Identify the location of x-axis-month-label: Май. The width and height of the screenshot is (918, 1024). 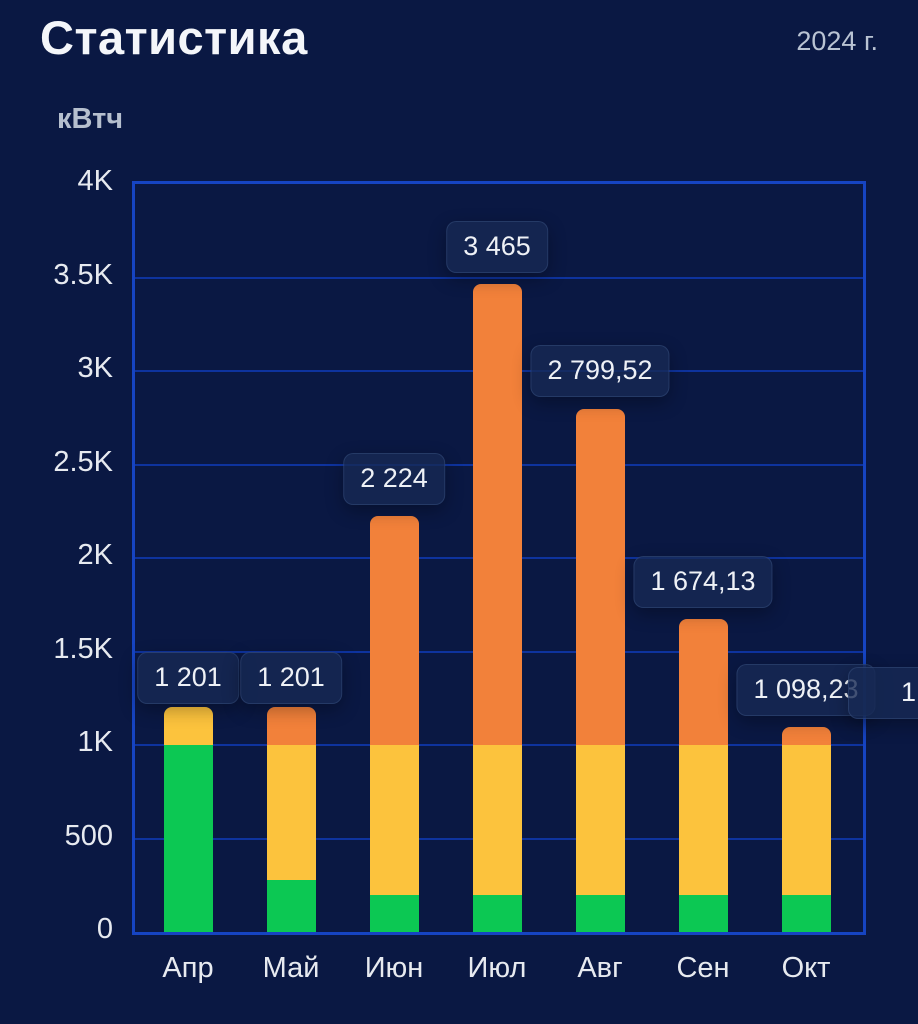
(291, 968).